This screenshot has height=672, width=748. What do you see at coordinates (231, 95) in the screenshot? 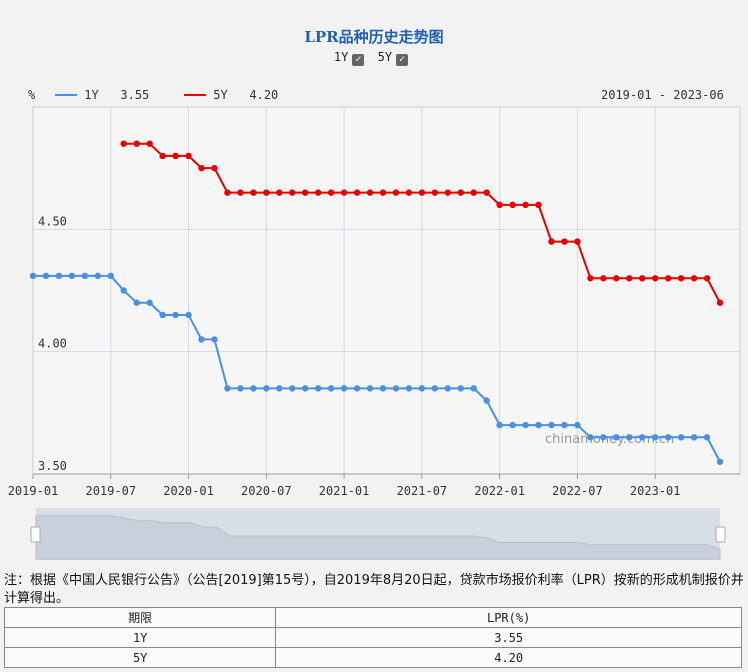
I see `legend-5y: 5Y 4.20` at bounding box center [231, 95].